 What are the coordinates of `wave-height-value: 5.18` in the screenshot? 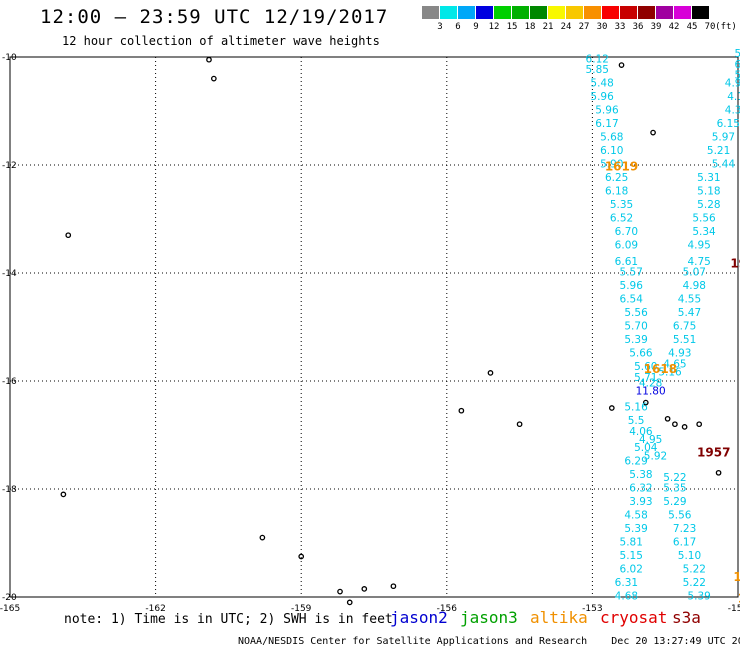 It's located at (708, 192).